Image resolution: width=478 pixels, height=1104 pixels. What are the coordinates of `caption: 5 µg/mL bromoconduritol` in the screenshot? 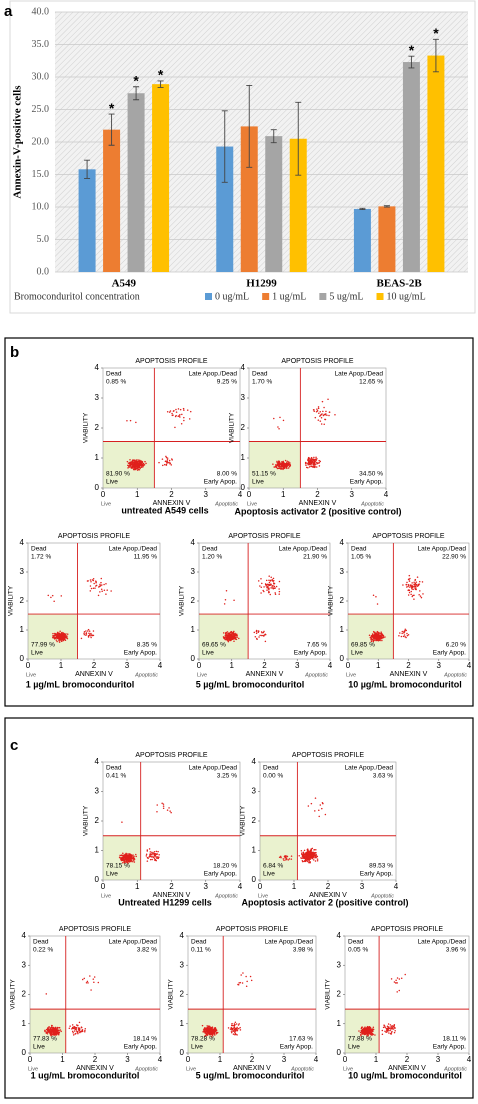 It's located at (250, 684).